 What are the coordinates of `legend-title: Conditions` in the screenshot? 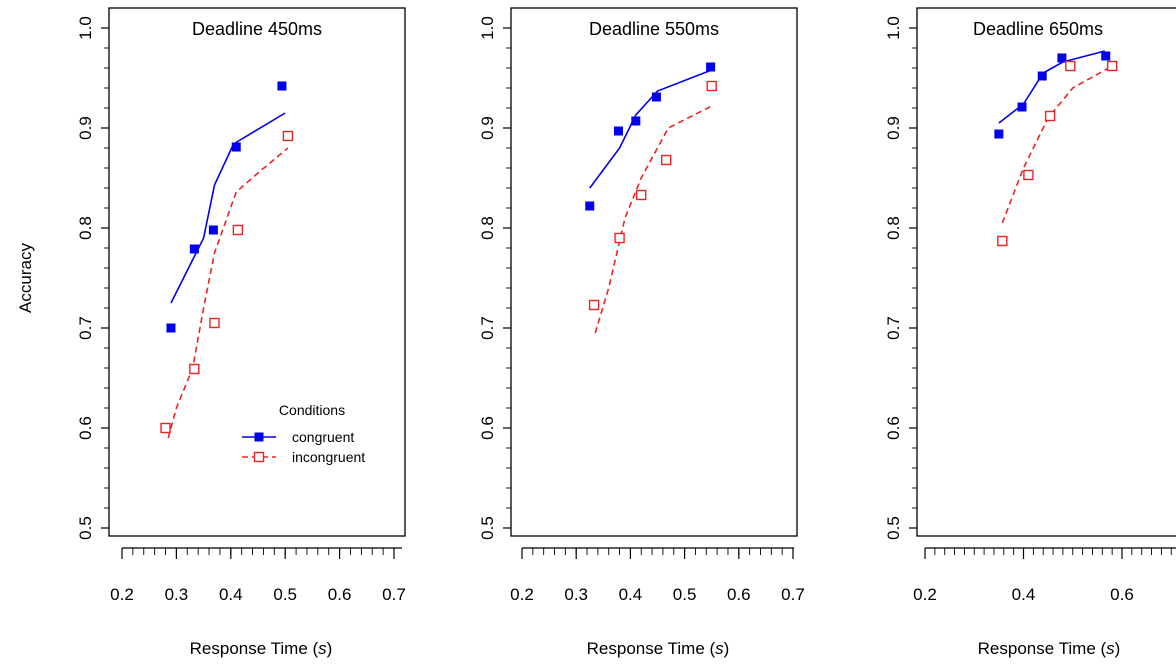 It's located at (312, 410).